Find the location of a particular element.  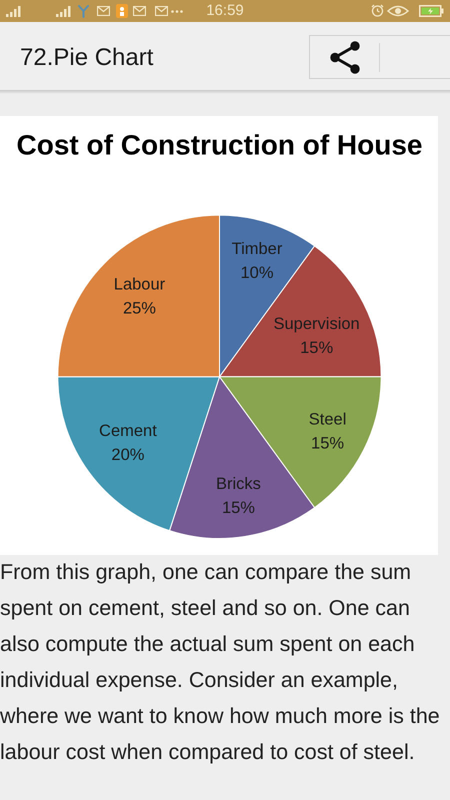

slice-label: Labour is located at coordinates (140, 284).